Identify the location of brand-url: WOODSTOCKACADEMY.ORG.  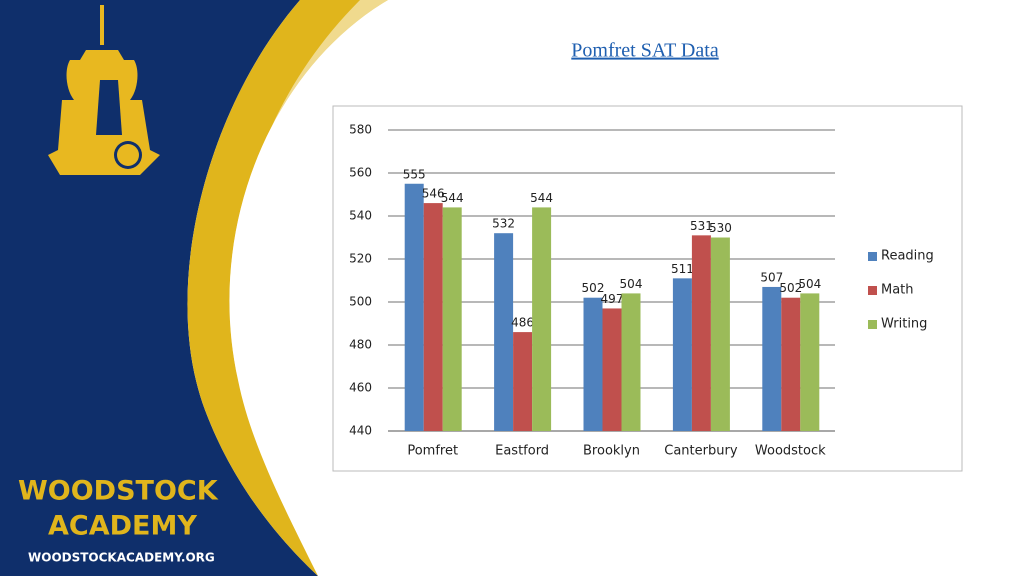
(121, 558).